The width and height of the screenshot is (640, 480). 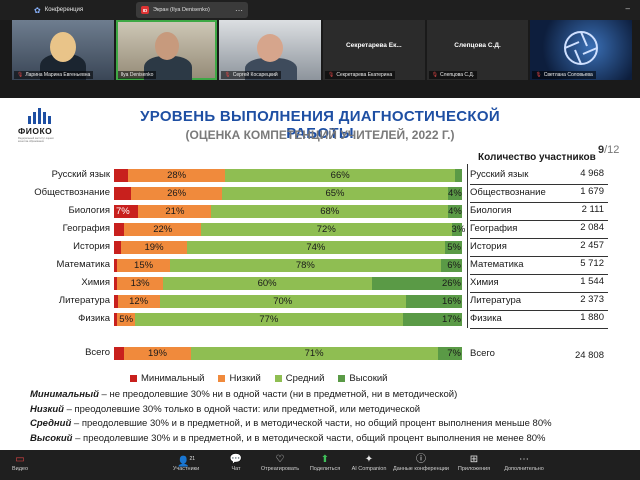 I want to click on bar-segment-high: 26%, so click(x=416, y=283).